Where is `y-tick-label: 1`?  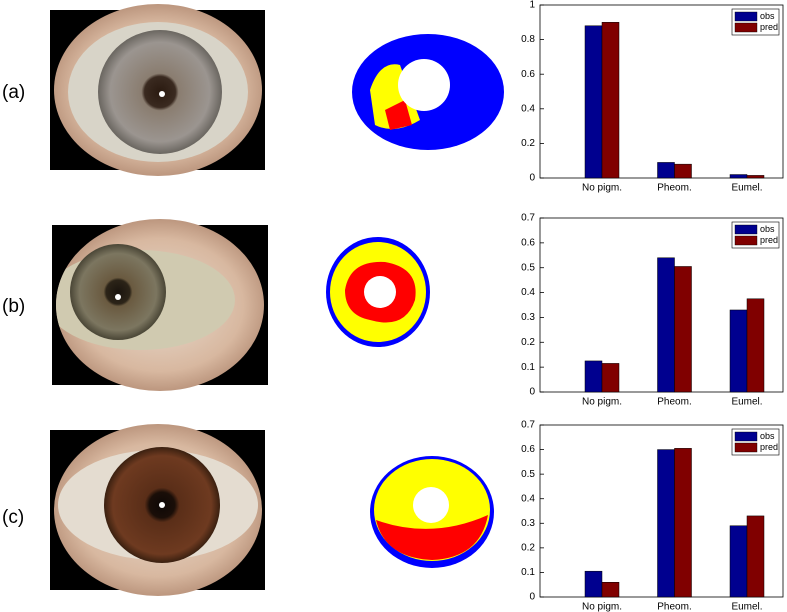
y-tick-label: 1 is located at coordinates (532, 5).